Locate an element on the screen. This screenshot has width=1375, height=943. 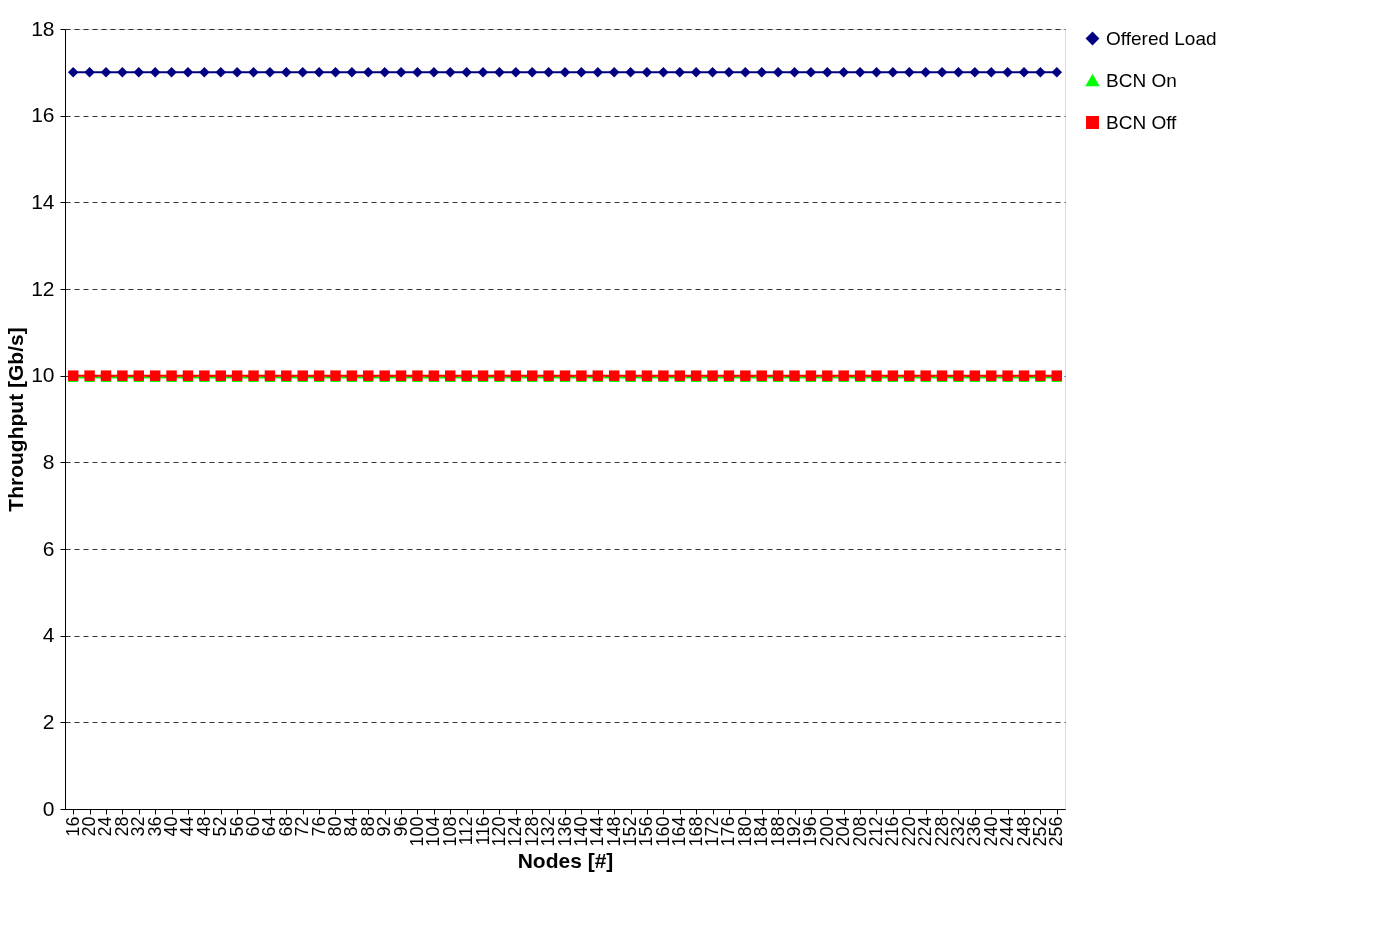
x-tick-label: 16 is located at coordinates (72, 826).